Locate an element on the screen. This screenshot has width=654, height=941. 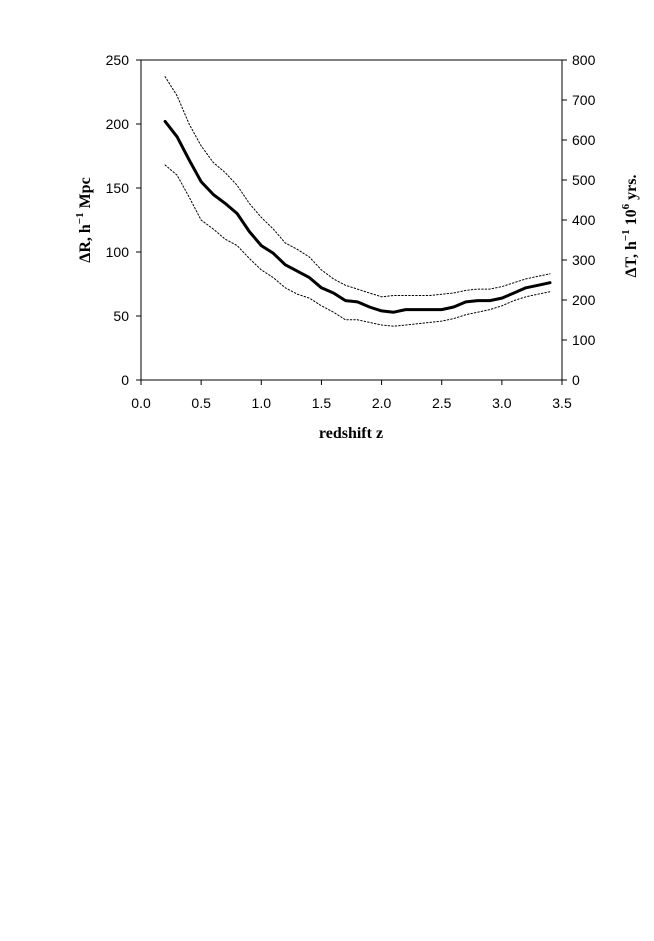
y-right-title-base: ΔT, h is located at coordinates (631, 259).